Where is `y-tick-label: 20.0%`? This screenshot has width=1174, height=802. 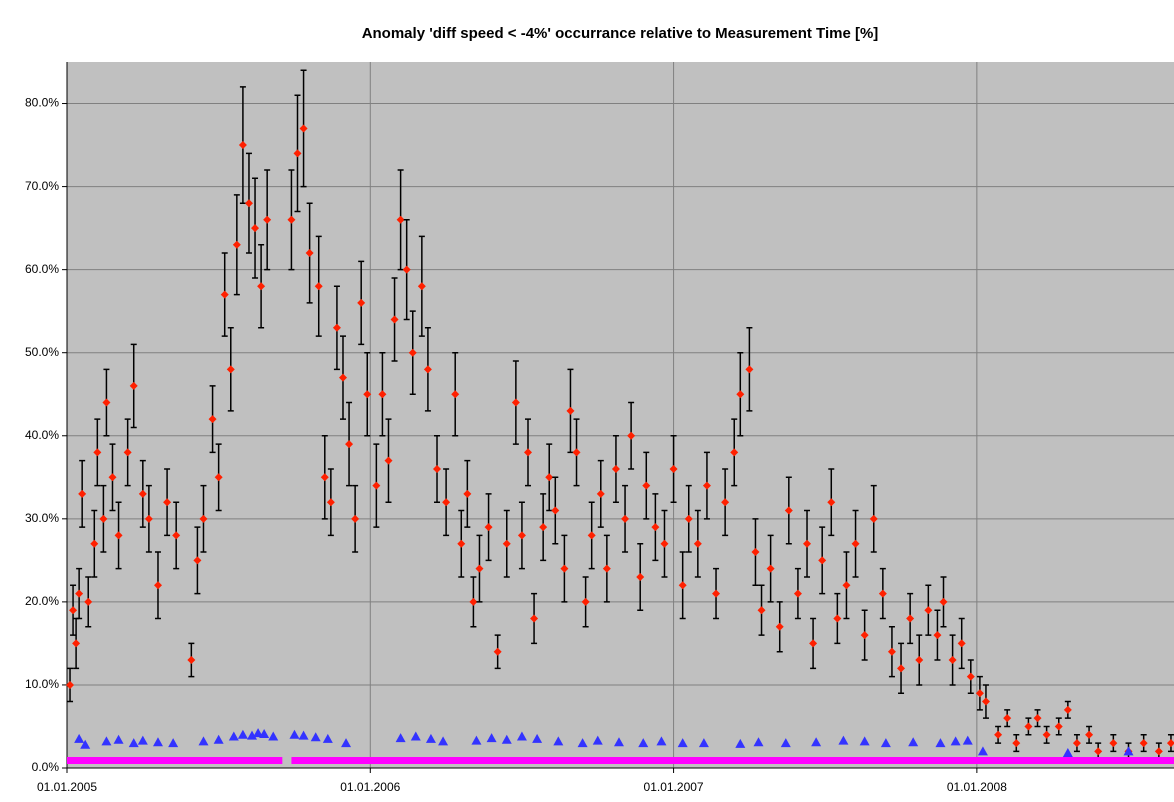
y-tick-label: 20.0% is located at coordinates (42, 601).